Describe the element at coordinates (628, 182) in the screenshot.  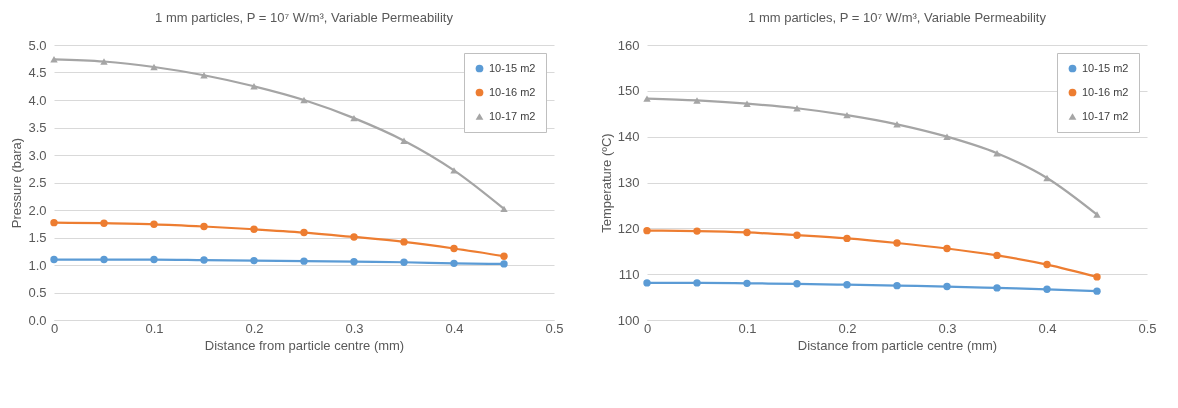
I see `y-tick-label: 130` at that location.